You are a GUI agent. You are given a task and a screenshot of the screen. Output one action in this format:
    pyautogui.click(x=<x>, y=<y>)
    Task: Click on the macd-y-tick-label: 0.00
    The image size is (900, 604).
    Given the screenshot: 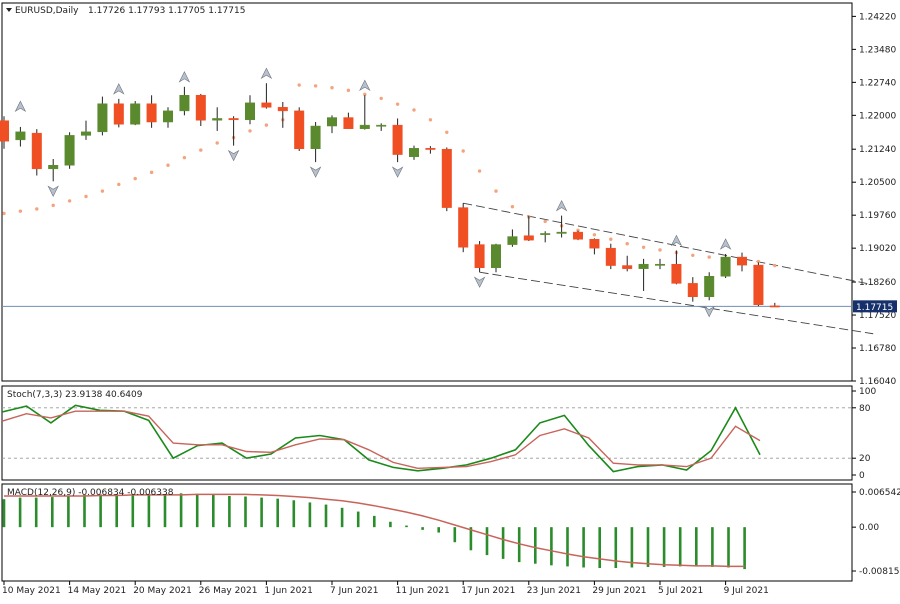 What is the action you would take?
    pyautogui.click(x=869, y=528)
    